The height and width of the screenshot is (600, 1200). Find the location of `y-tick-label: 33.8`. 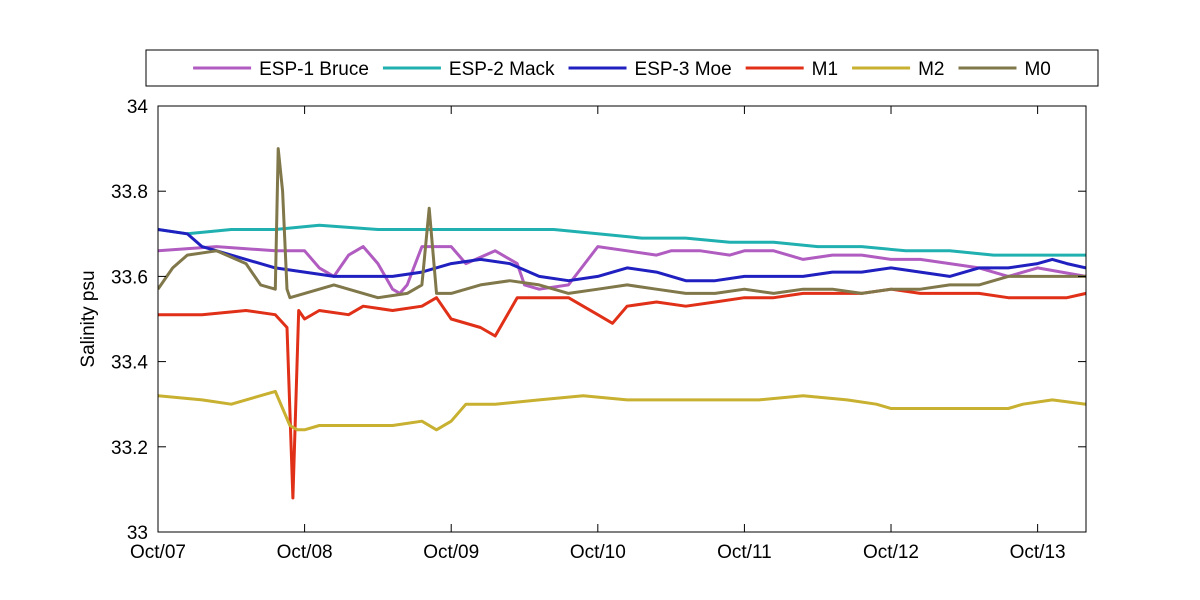

y-tick-label: 33.8 is located at coordinates (129, 192).